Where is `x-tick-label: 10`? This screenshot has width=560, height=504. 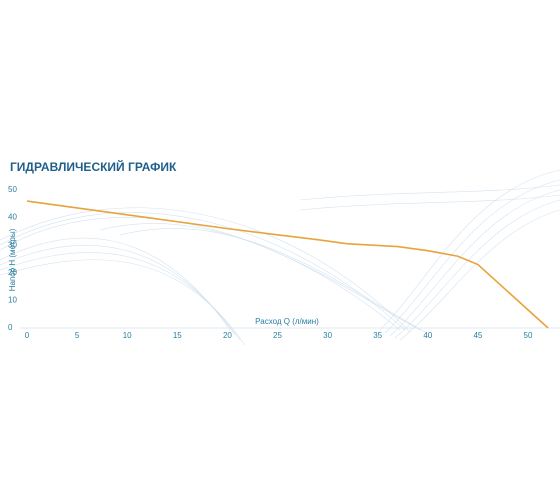 x-tick-label: 10 is located at coordinates (127, 335).